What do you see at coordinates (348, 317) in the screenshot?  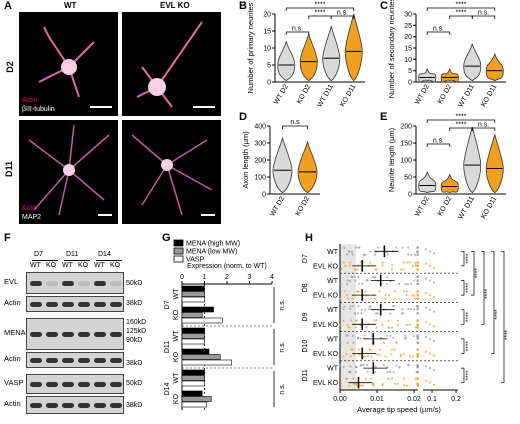 I see `shaded-region` at bounding box center [348, 317].